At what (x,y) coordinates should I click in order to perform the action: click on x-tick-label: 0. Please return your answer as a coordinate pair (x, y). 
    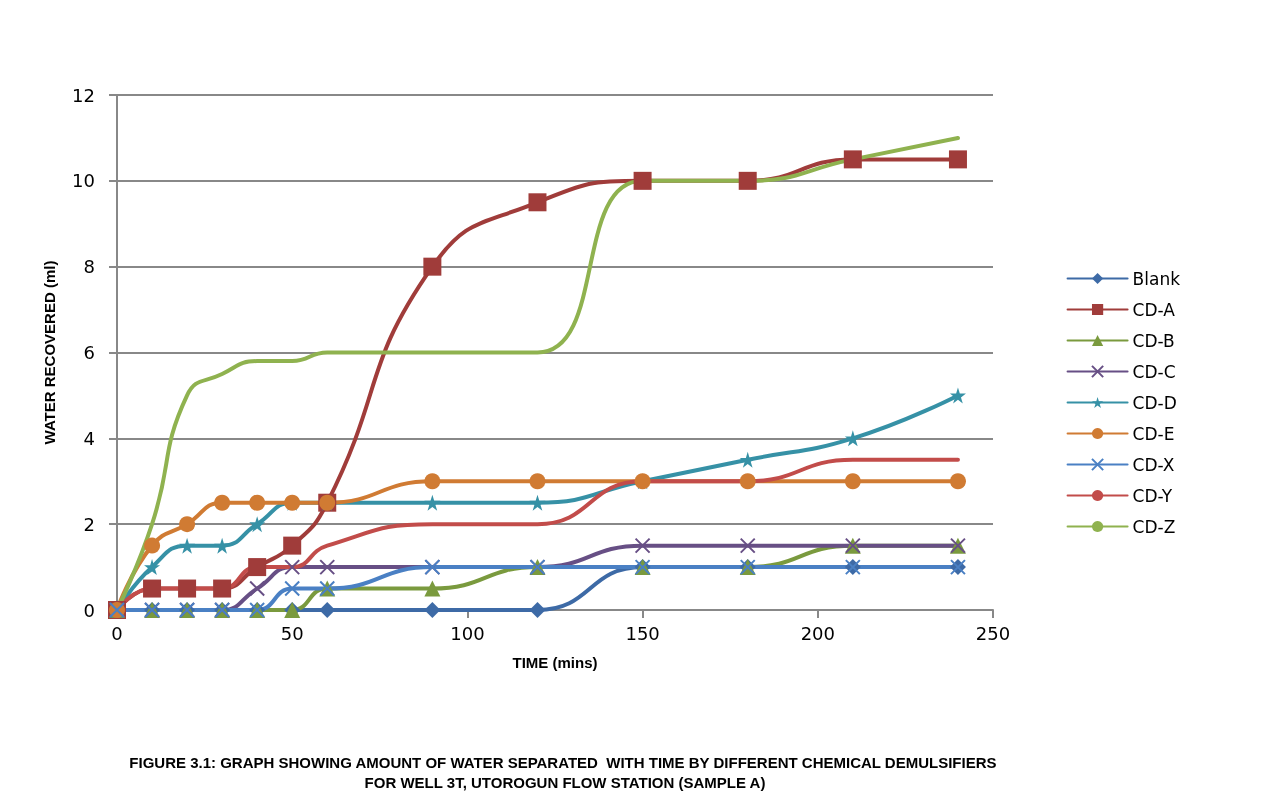
    Looking at the image, I should click on (117, 633).